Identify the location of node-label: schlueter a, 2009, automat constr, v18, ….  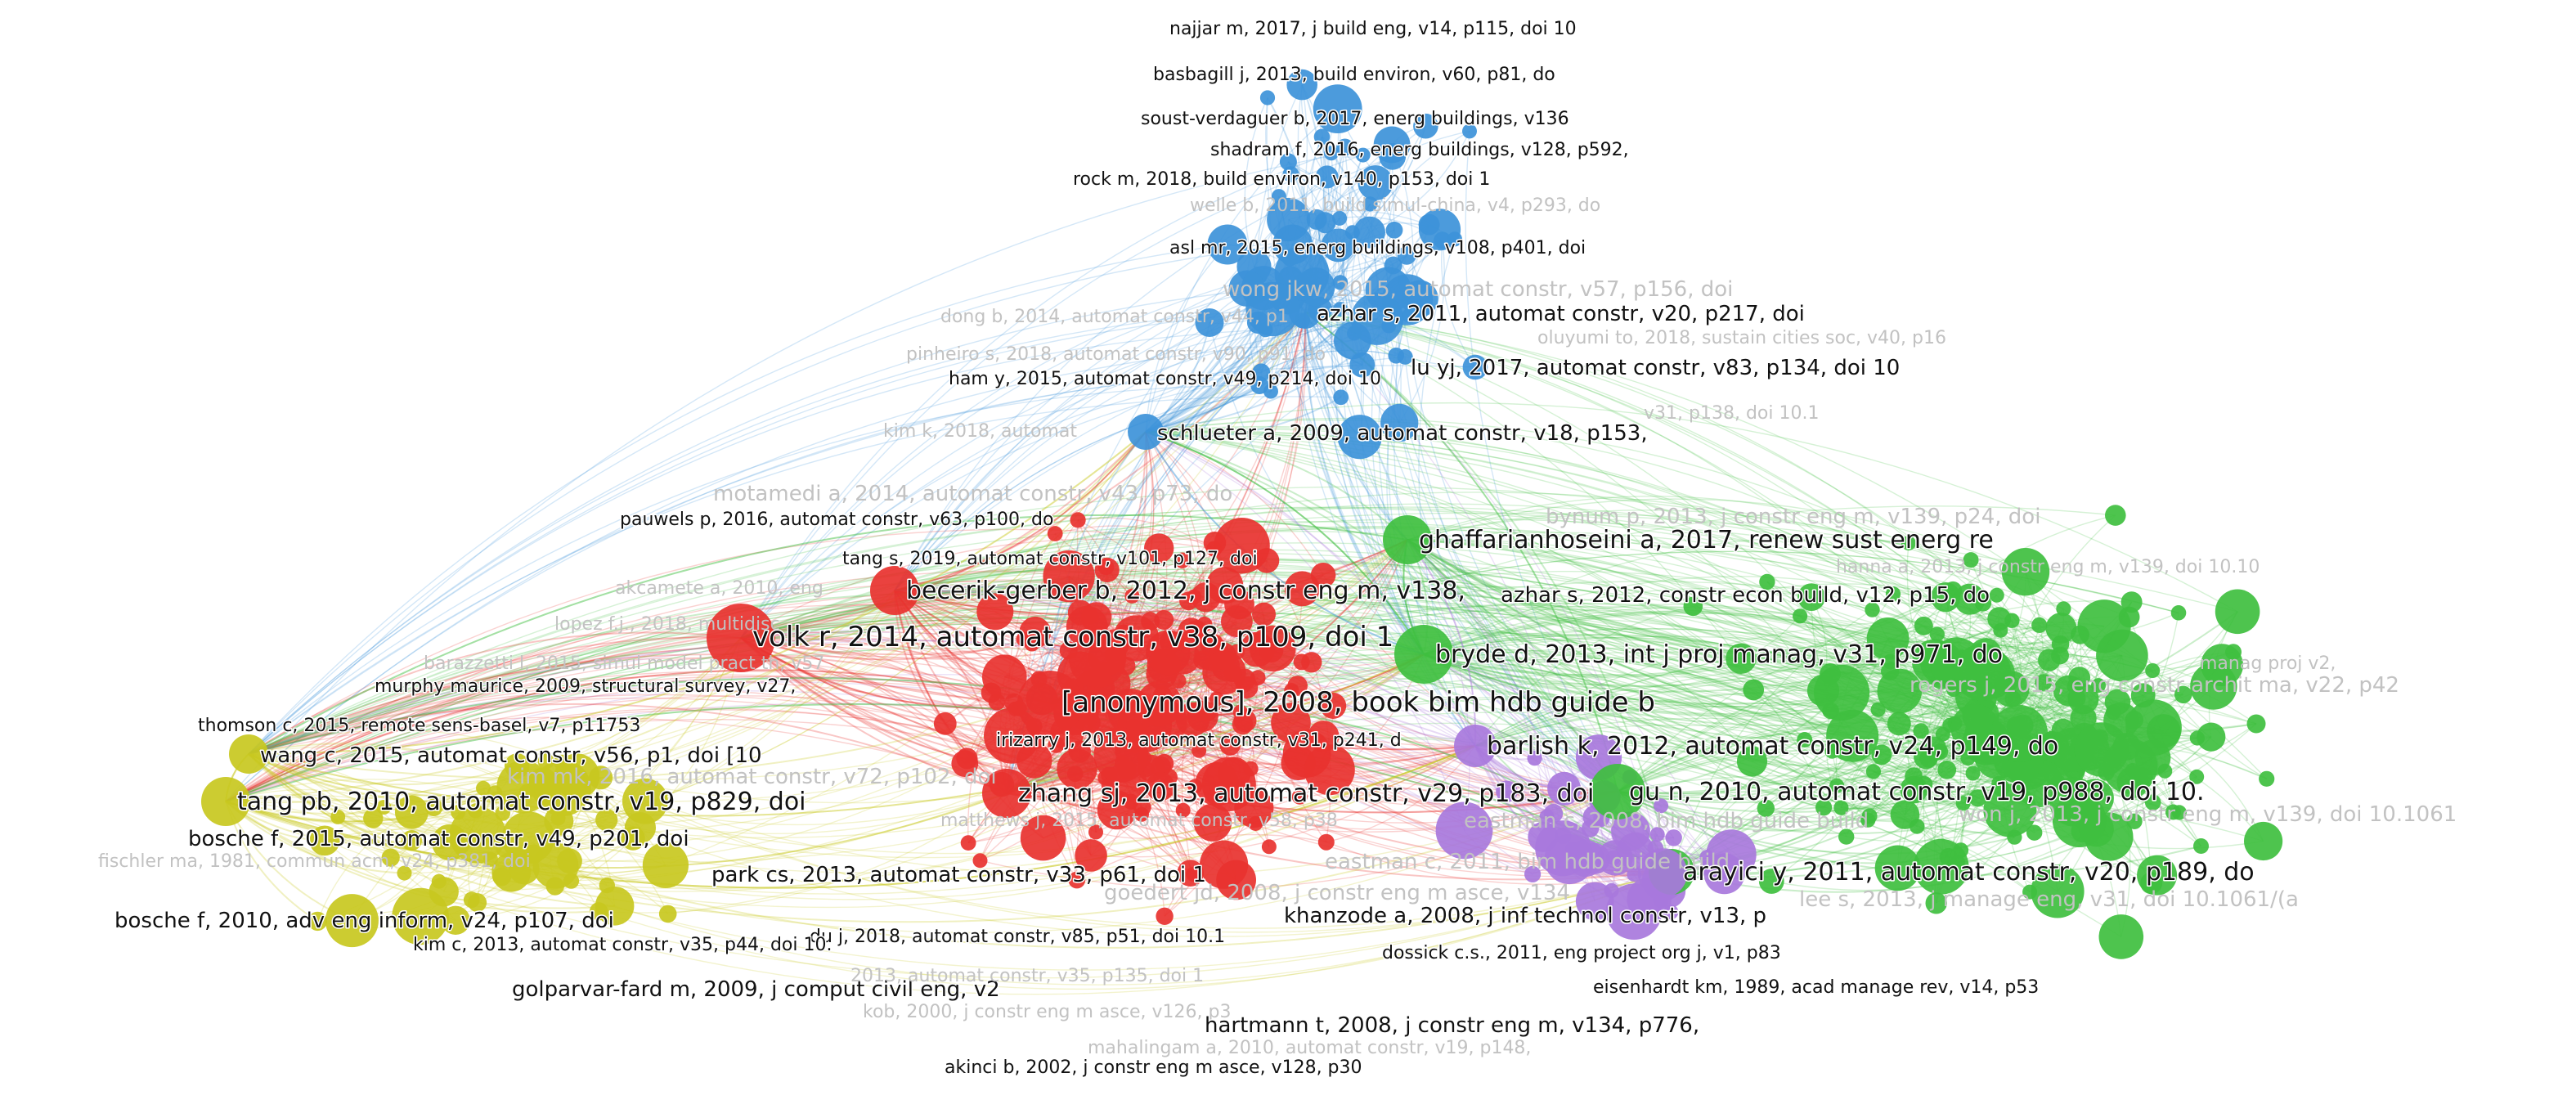
(1402, 433).